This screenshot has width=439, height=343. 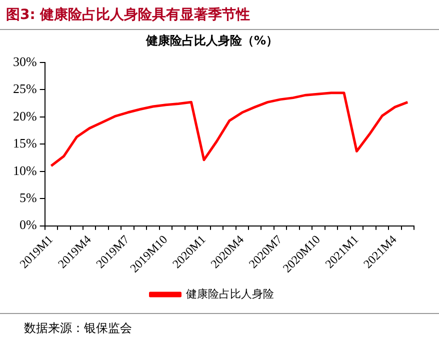 I want to click on y-tick-label: 5%, so click(x=28, y=198).